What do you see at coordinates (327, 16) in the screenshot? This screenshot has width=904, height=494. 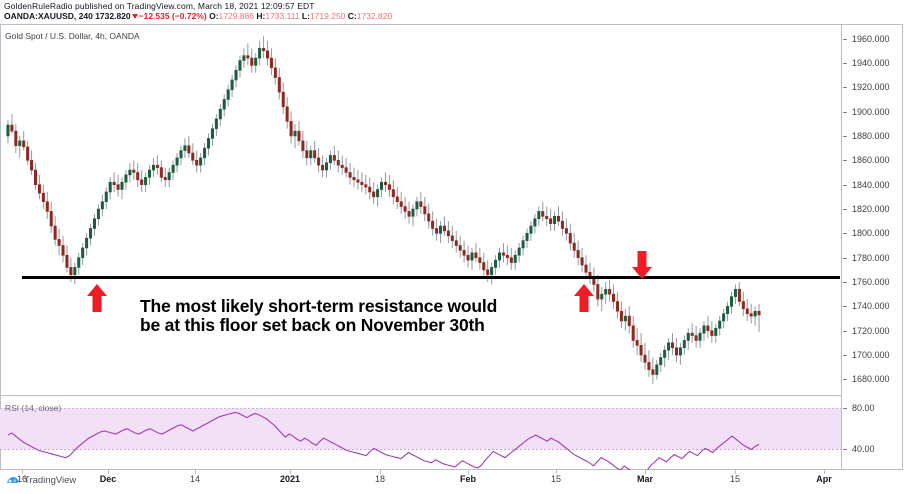 I see `low-value: 1719.250` at bounding box center [327, 16].